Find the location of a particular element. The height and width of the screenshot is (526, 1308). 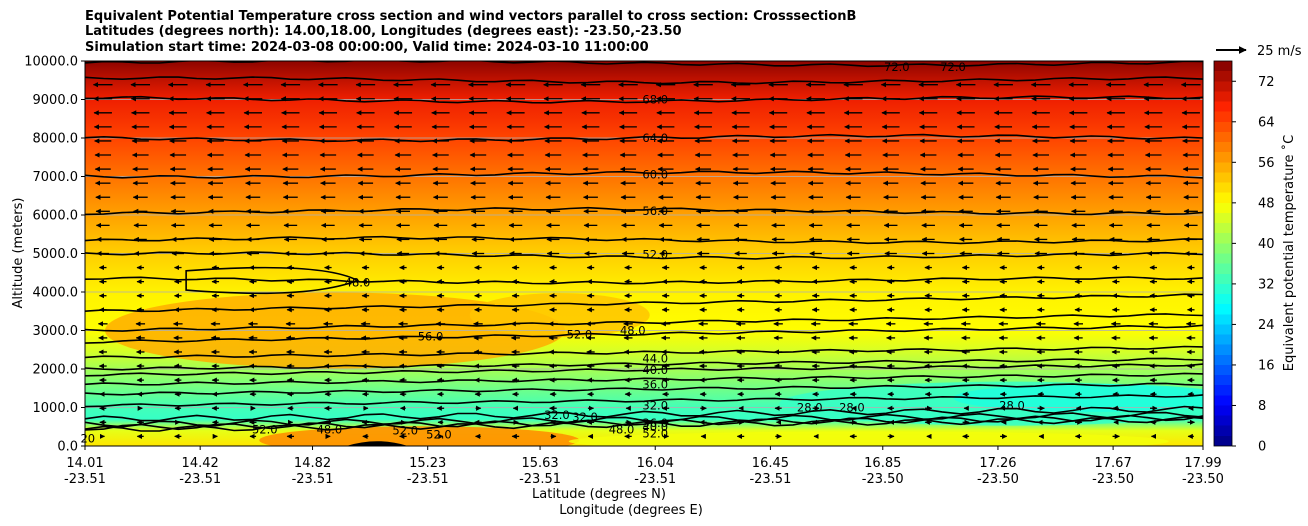

y-tick-label: 7000.0 is located at coordinates (56, 177).